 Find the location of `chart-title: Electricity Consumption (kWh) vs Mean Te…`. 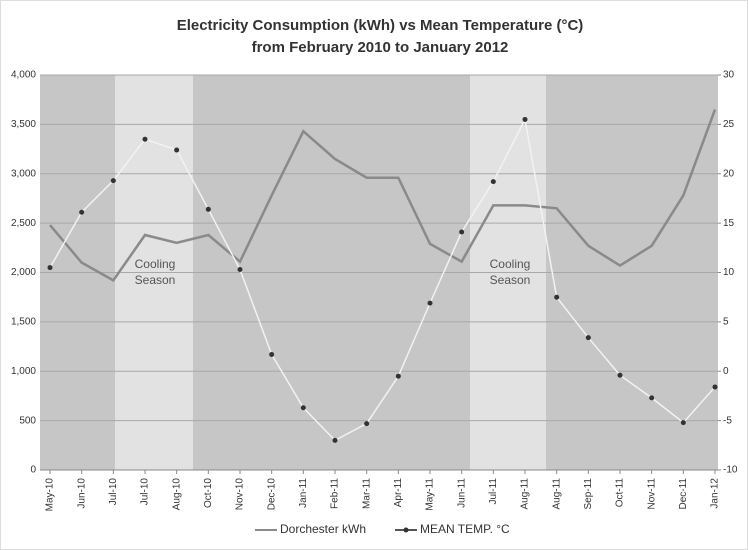

chart-title: Electricity Consumption (kWh) vs Mean Te… is located at coordinates (380, 25).